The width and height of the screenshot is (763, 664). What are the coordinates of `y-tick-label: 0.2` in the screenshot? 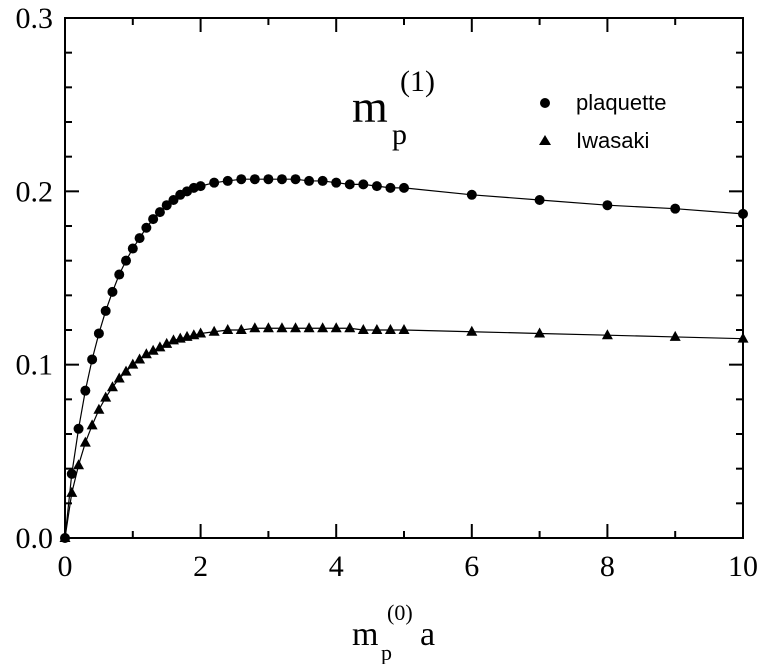 It's located at (35, 191).